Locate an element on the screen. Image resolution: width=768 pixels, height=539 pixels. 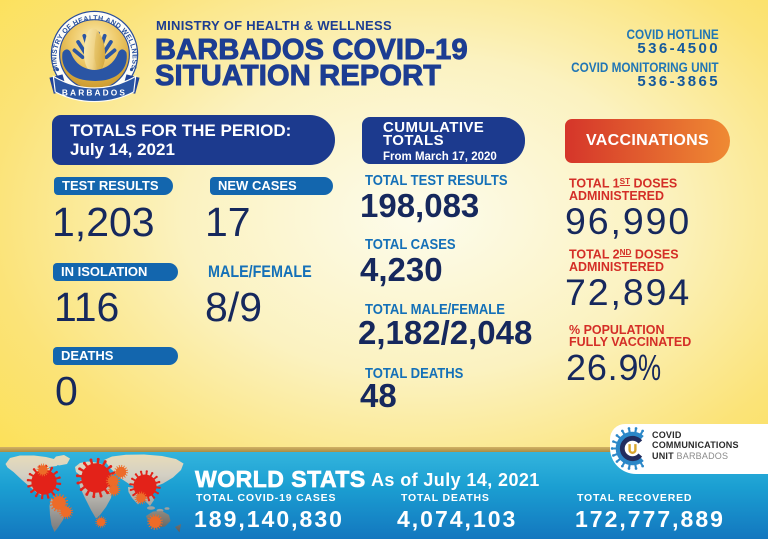
svg-text: BARBADOS is located at coordinates (94, 93).